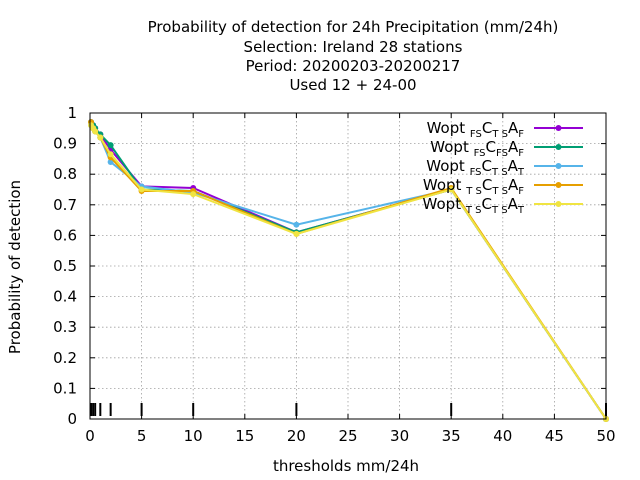 This screenshot has height=480, width=640. What do you see at coordinates (142, 436) in the screenshot?
I see `x-tick-label: 5` at bounding box center [142, 436].